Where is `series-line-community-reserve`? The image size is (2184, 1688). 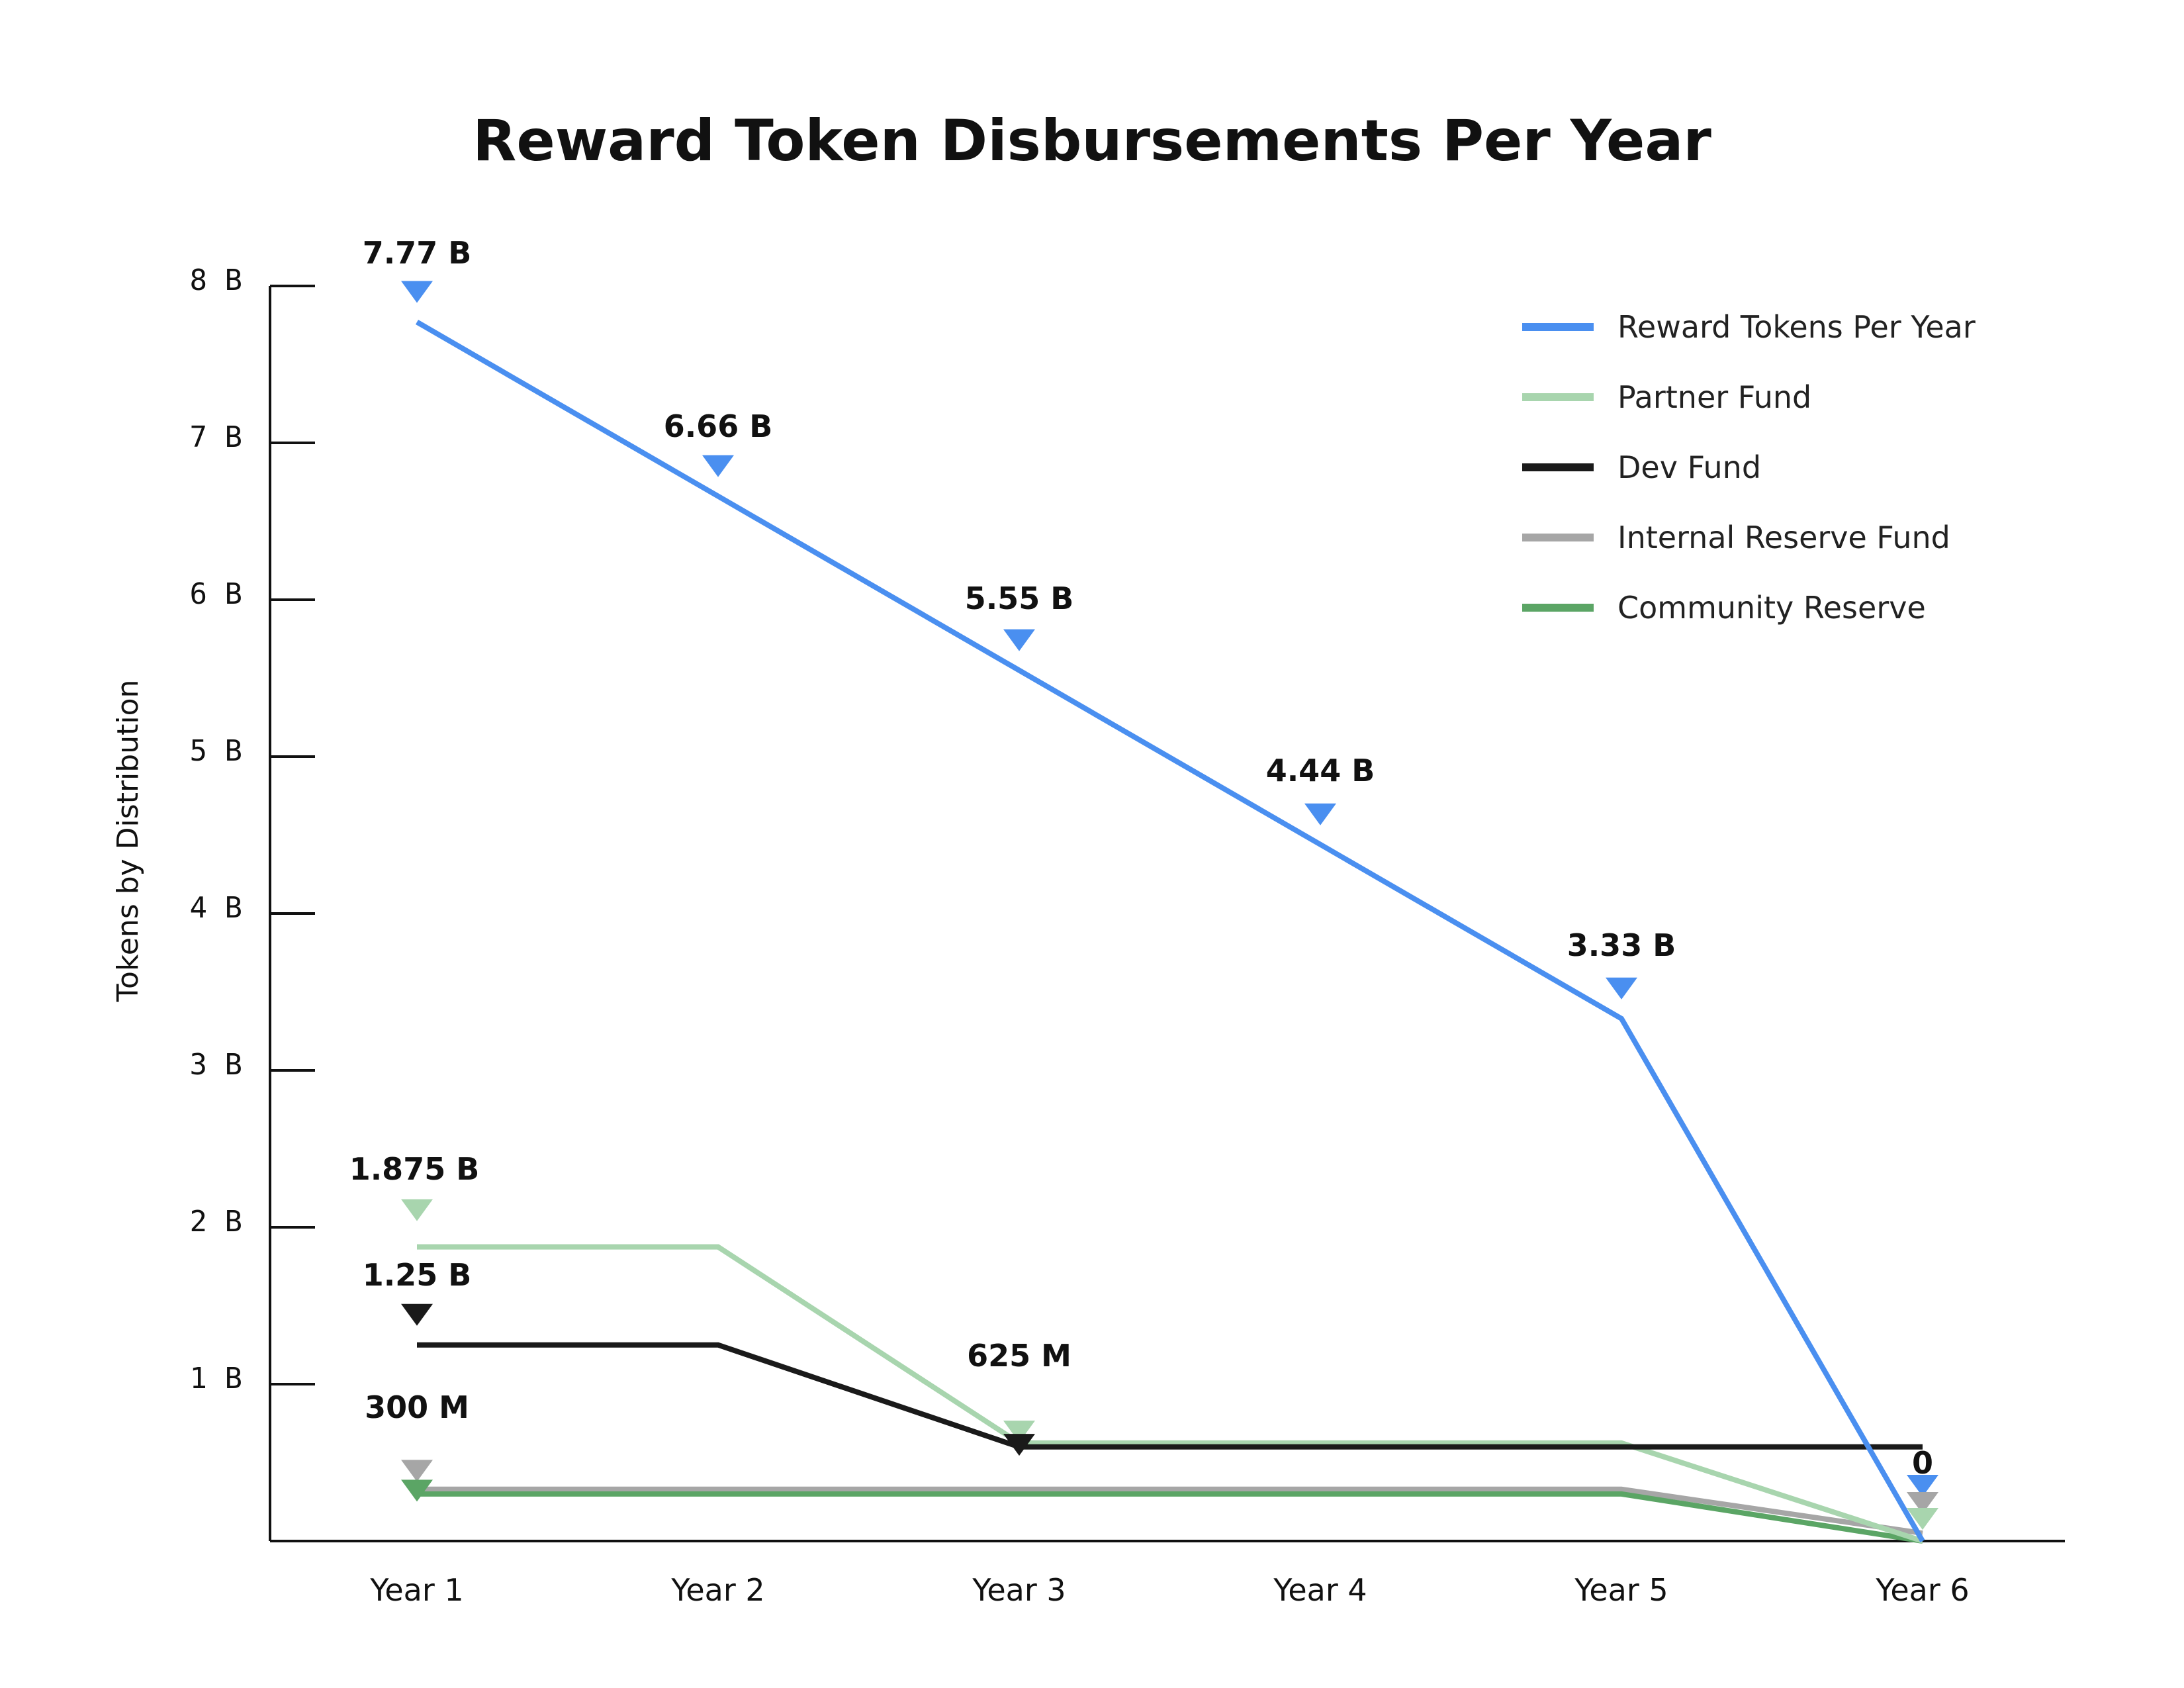
series-line-community-reserve is located at coordinates (1170, 1517).